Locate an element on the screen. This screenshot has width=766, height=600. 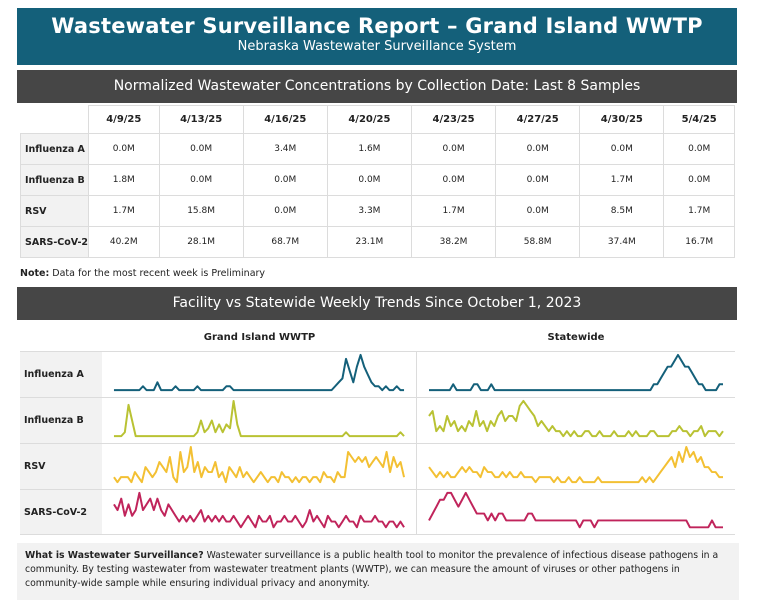
table-cell: 8.5M is located at coordinates (622, 211).